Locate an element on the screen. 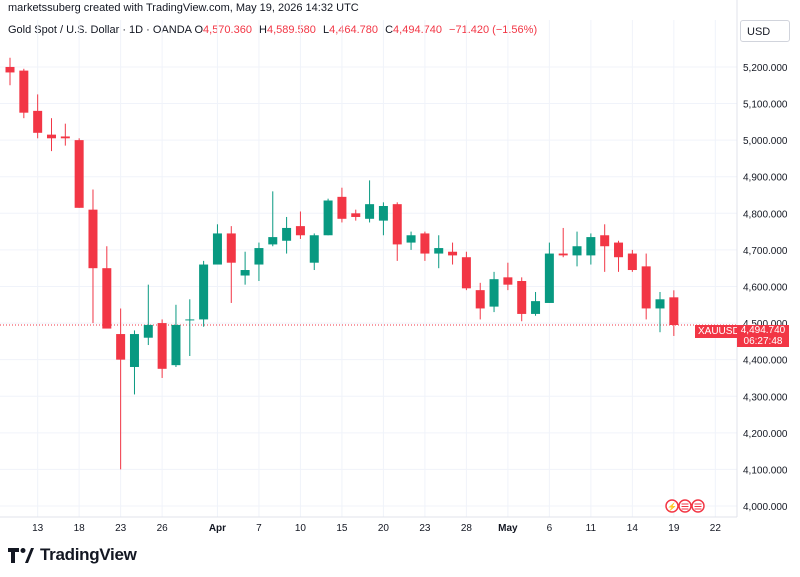 This screenshot has width=800, height=577. close-label: C is located at coordinates (389, 30).